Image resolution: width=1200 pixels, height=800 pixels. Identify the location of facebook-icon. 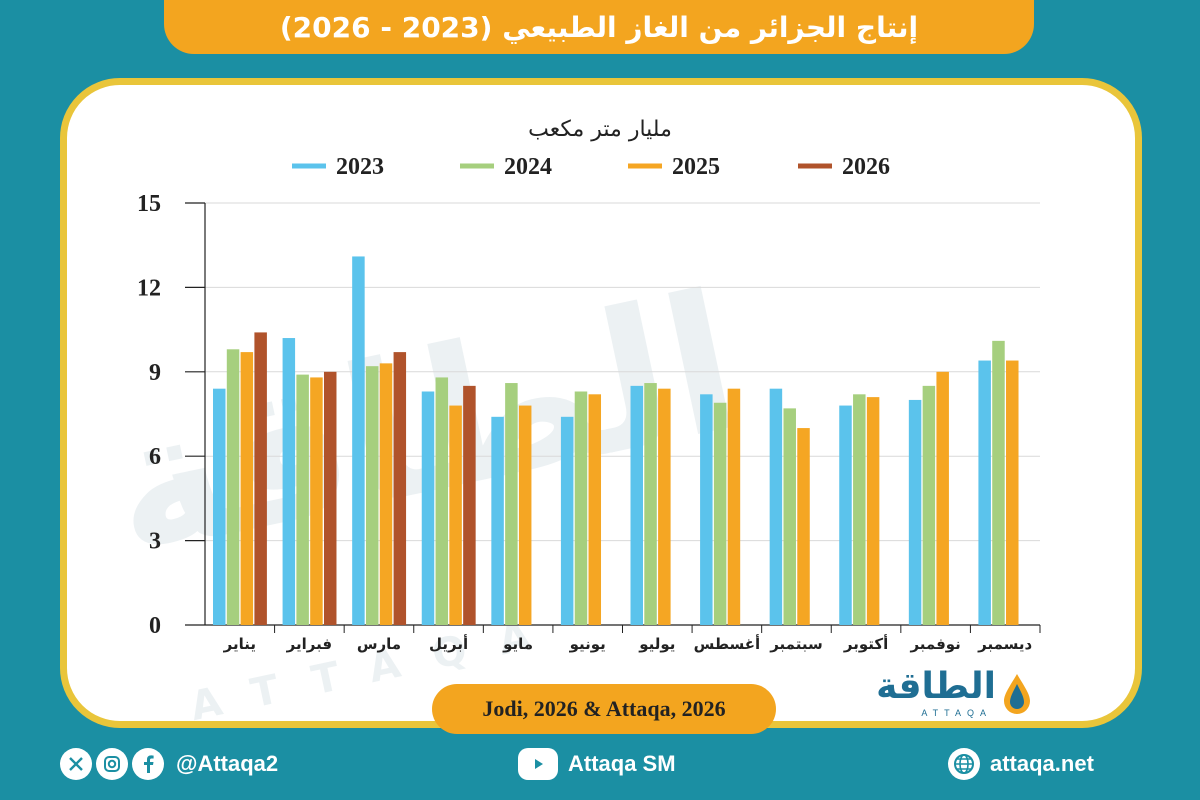
(148, 764).